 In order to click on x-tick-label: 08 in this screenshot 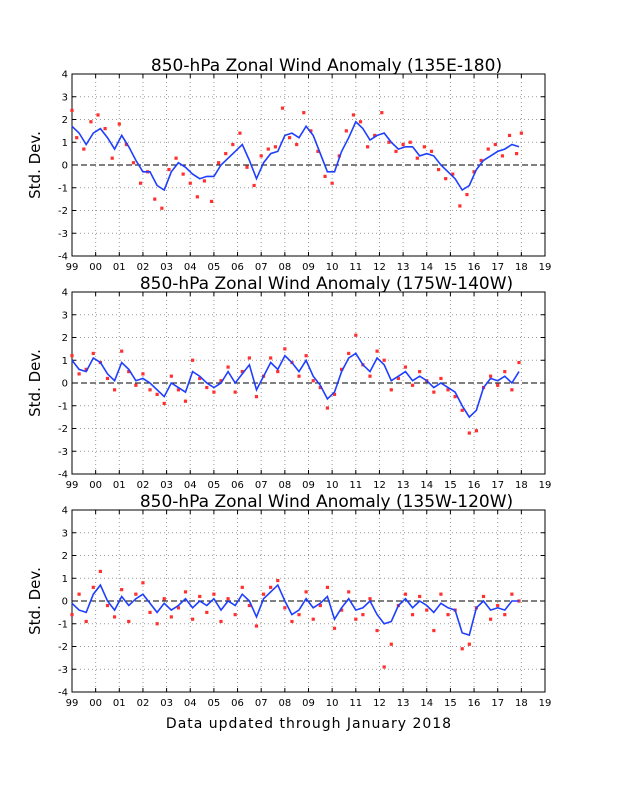, I will do `click(284, 485)`.